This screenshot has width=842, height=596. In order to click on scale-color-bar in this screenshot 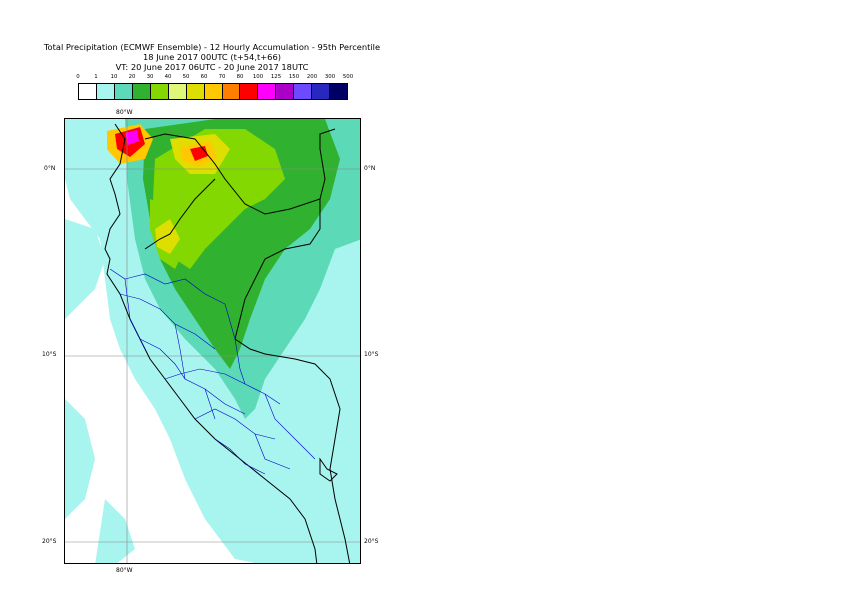, I will do `click(213, 91)`.